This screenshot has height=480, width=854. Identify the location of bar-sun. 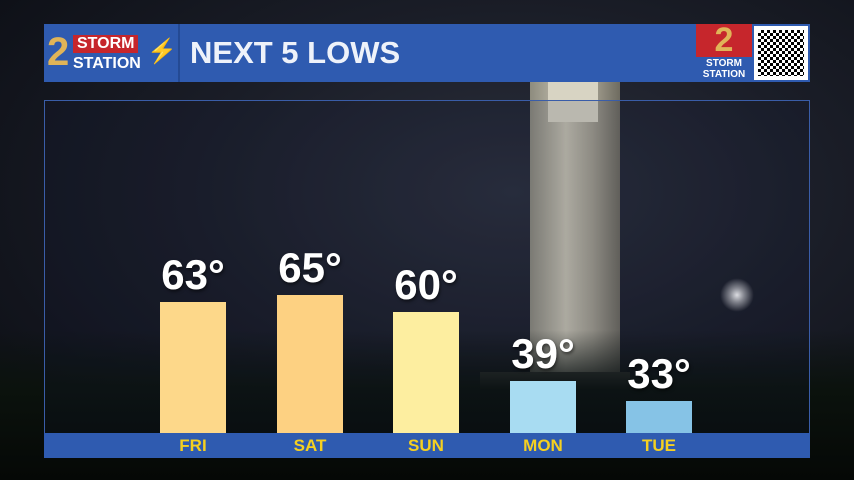
(426, 372).